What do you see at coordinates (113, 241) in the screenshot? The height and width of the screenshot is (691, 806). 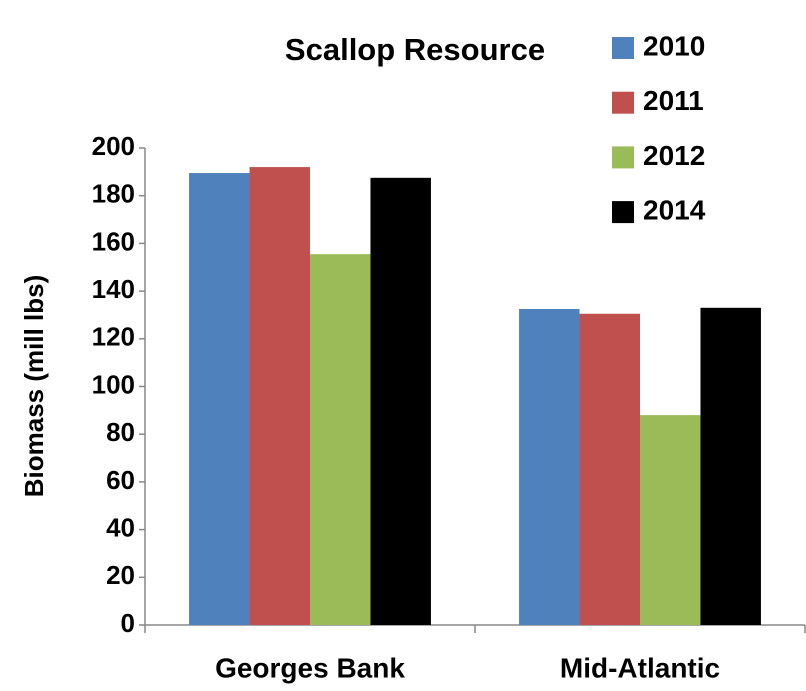 I see `y-tick-label: 160` at bounding box center [113, 241].